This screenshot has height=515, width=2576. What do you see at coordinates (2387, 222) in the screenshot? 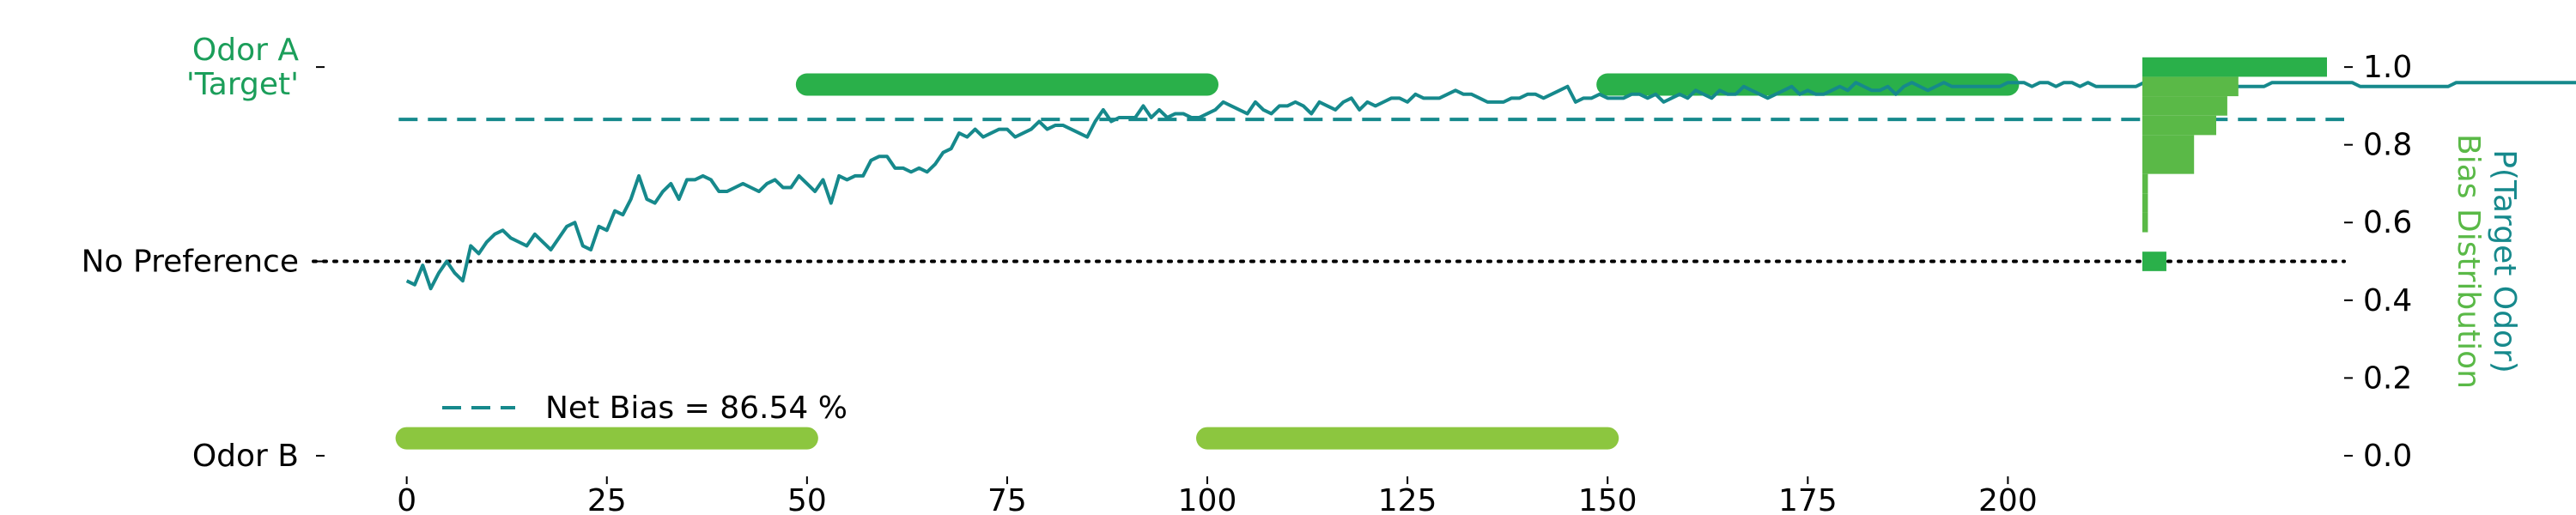
I see `y-right-tick-label-0.6: 0.6` at bounding box center [2387, 222].